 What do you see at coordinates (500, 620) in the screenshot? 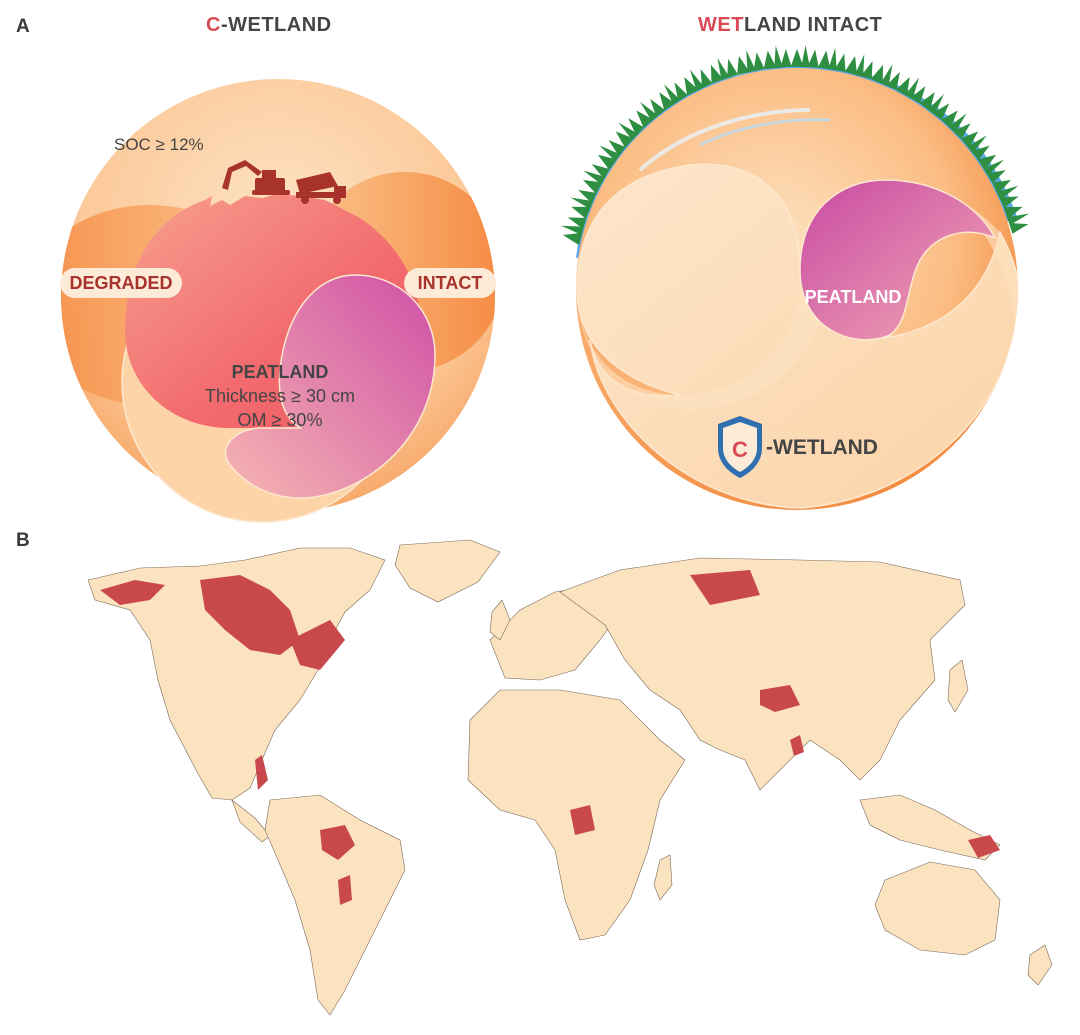
I see `british-isles` at bounding box center [500, 620].